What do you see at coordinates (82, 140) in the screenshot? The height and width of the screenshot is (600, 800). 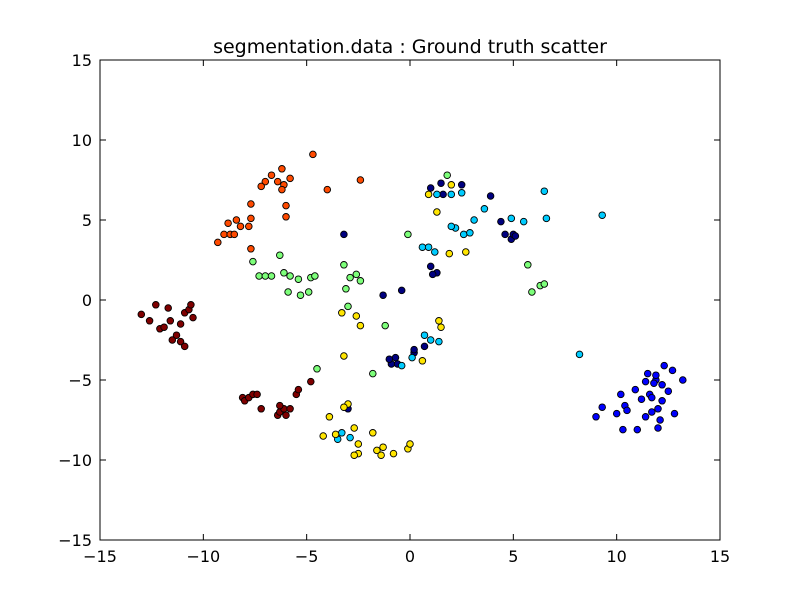 I see `y-tick-label: 10` at bounding box center [82, 140].